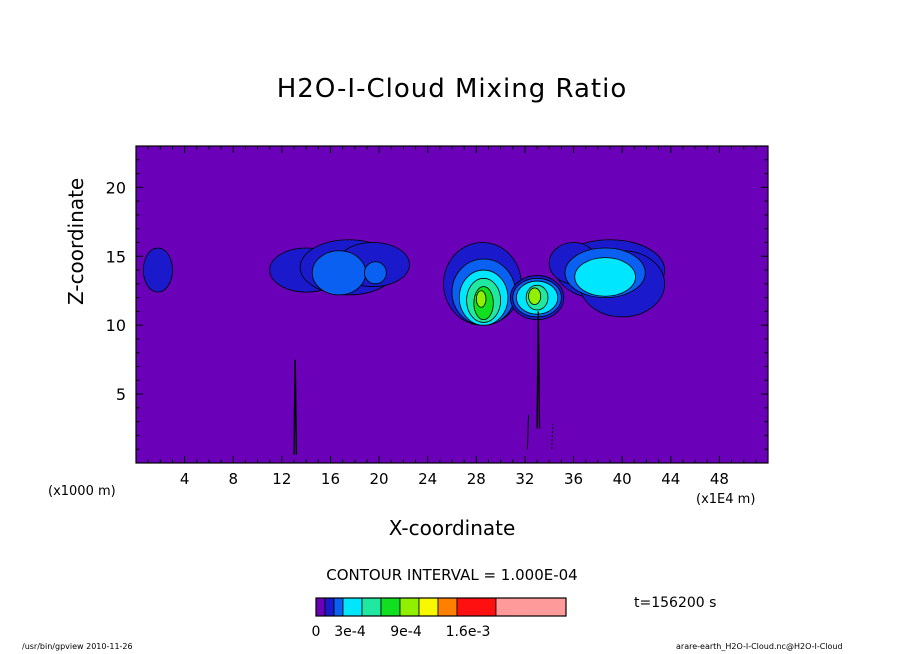 This screenshot has width=904, height=654. I want to click on colorbar-label: 0, so click(316, 632).